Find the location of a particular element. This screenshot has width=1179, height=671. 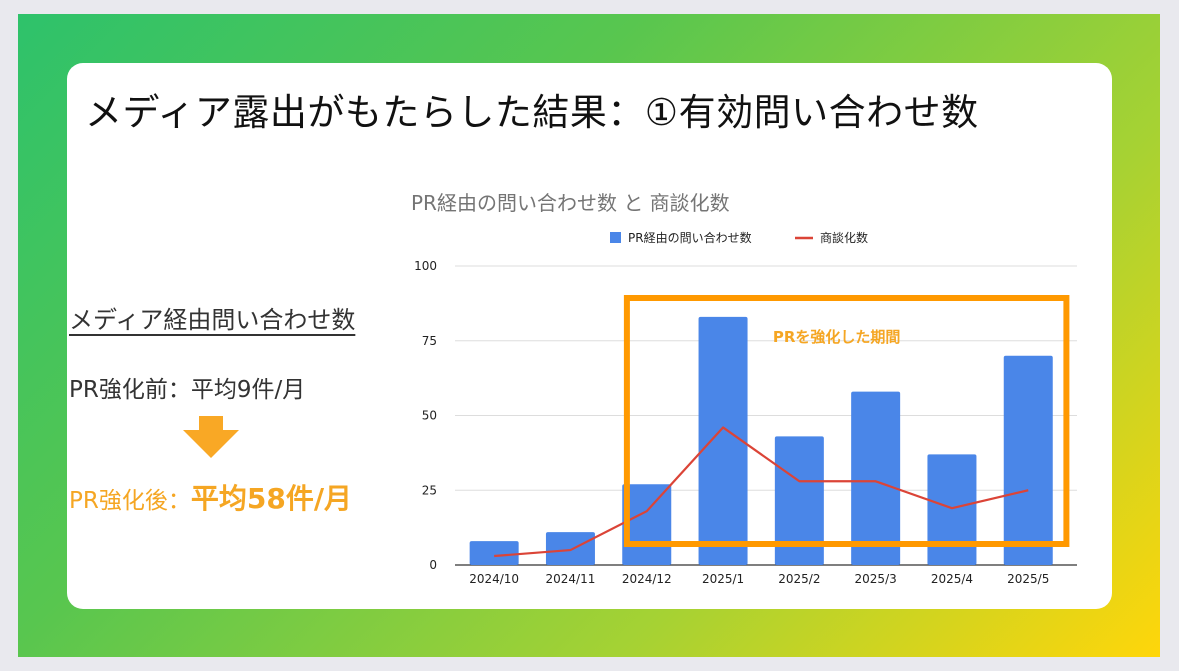

chart-title: PR経由の問い合わせ数 と 商談化数 is located at coordinates (570, 203).